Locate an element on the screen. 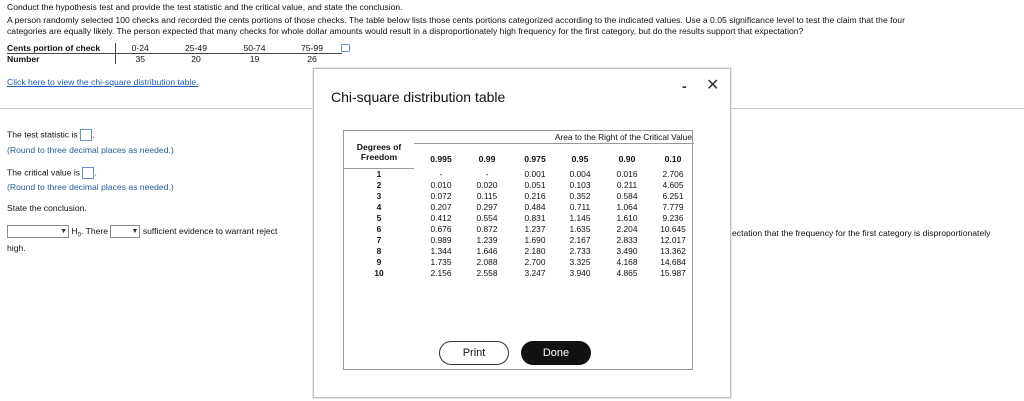 The height and width of the screenshot is (401, 1024). value-cell: 0.711 is located at coordinates (580, 207).